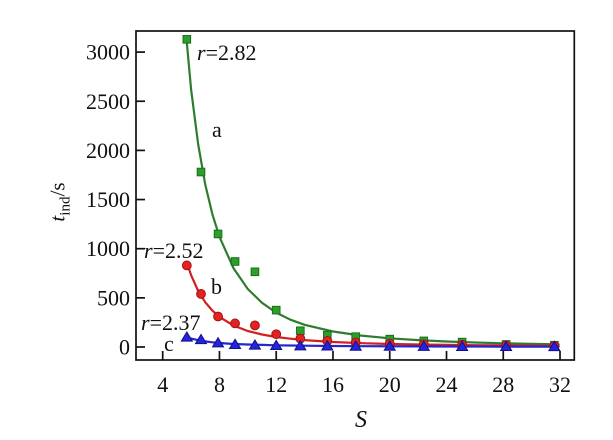 The height and width of the screenshot is (440, 613). Describe the element at coordinates (108, 150) in the screenshot. I see `y-tick-label: 2000` at that location.